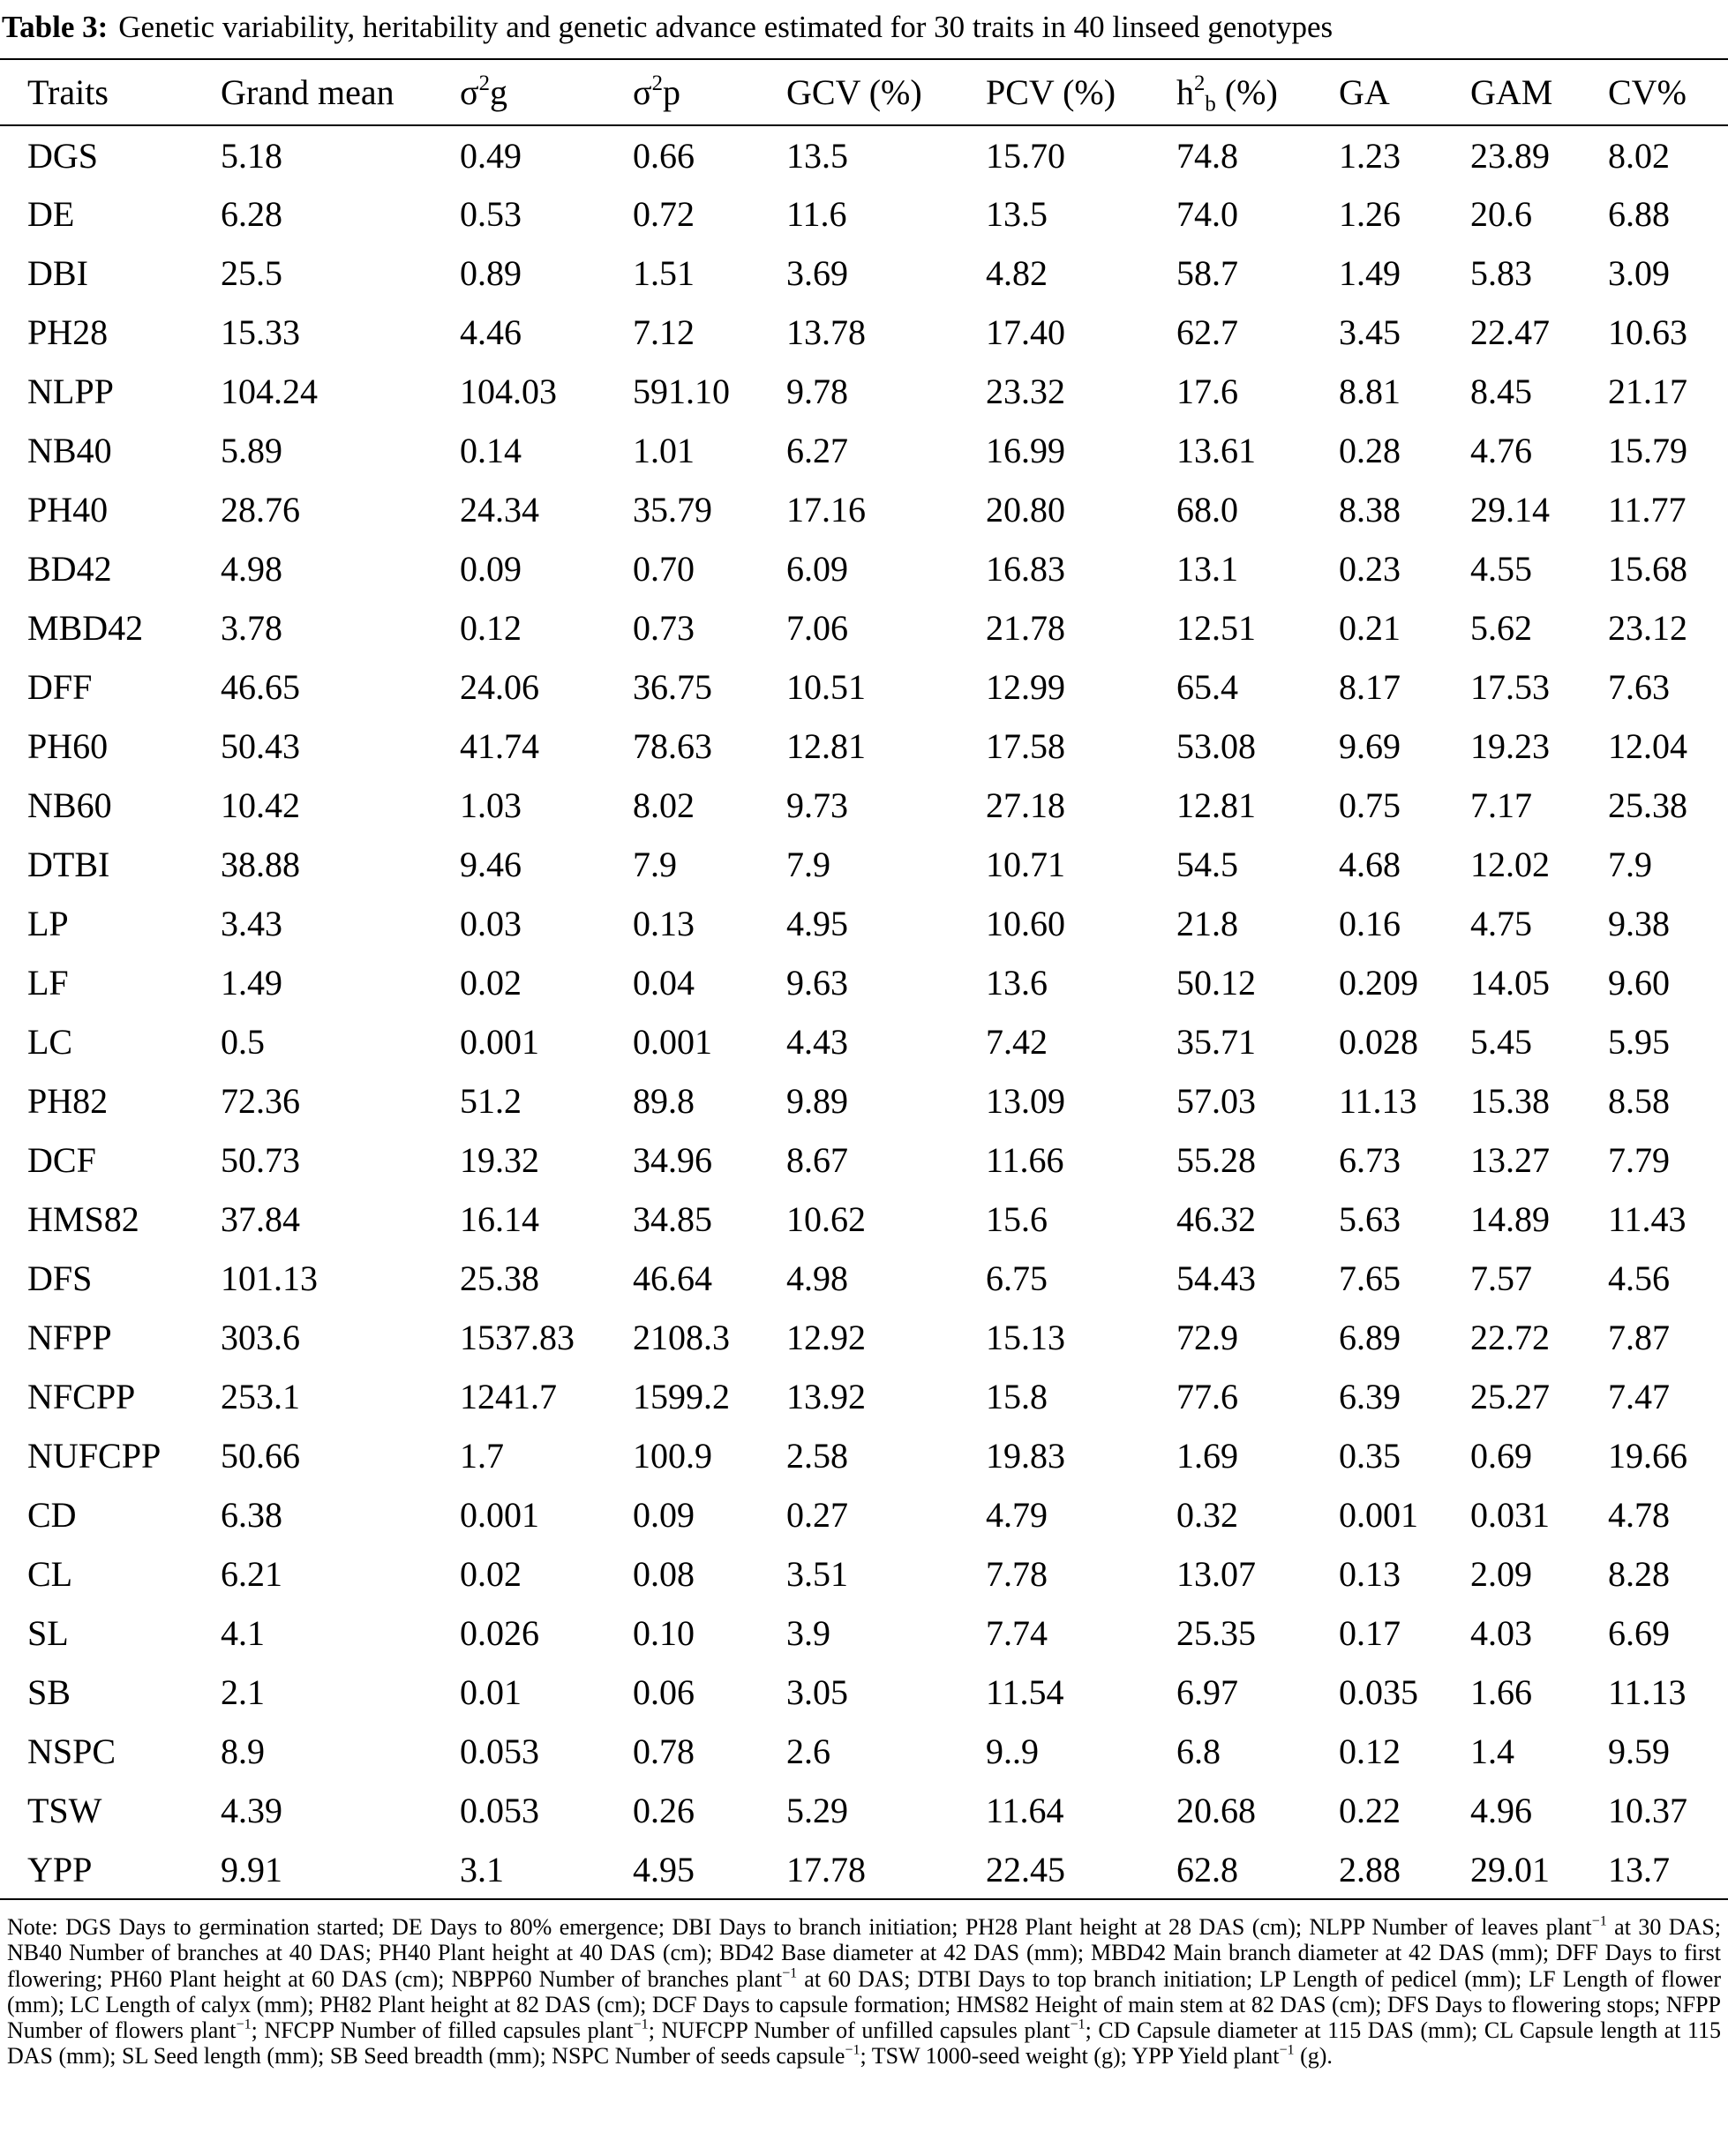 The height and width of the screenshot is (2156, 1728). I want to click on value-cell: 65.4, so click(1207, 687).